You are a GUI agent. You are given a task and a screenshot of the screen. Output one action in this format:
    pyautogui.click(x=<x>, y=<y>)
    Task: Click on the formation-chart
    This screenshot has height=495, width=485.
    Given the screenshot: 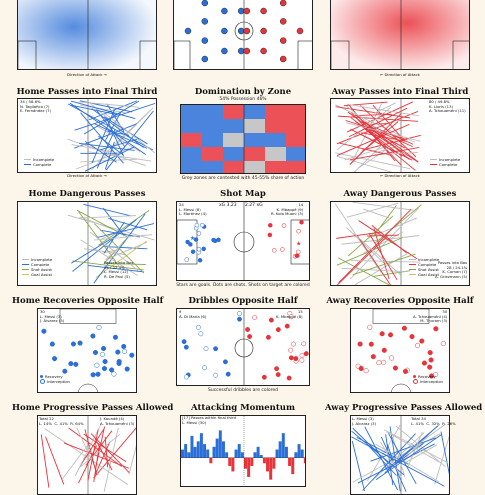 What is the action you would take?
    pyautogui.click(x=243, y=35)
    